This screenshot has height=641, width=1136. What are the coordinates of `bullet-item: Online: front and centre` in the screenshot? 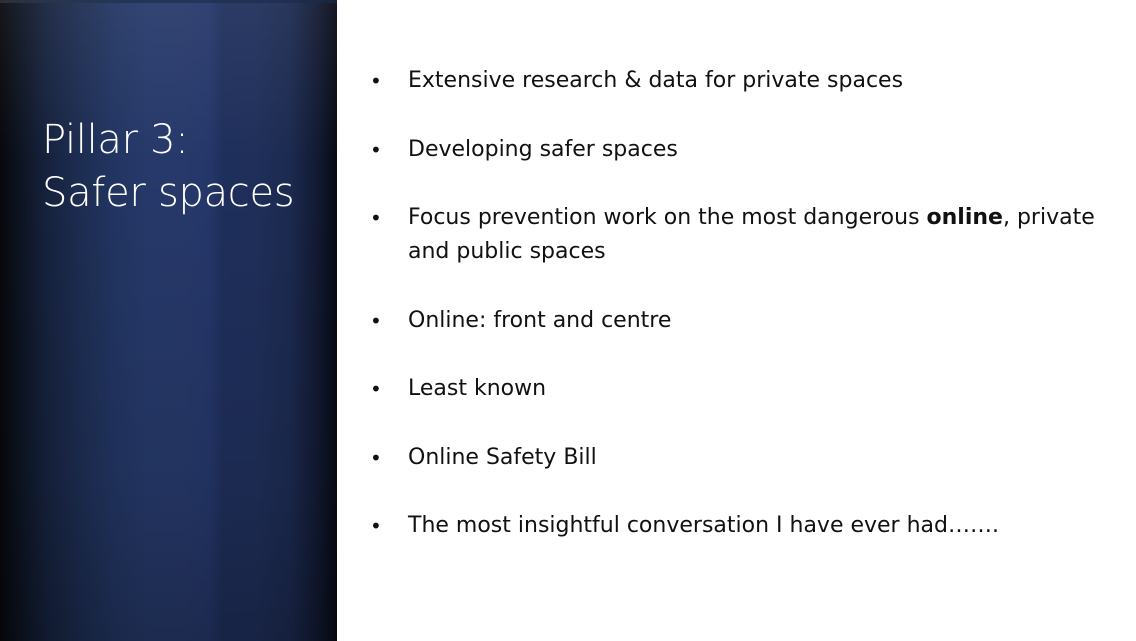 It's located at (740, 321).